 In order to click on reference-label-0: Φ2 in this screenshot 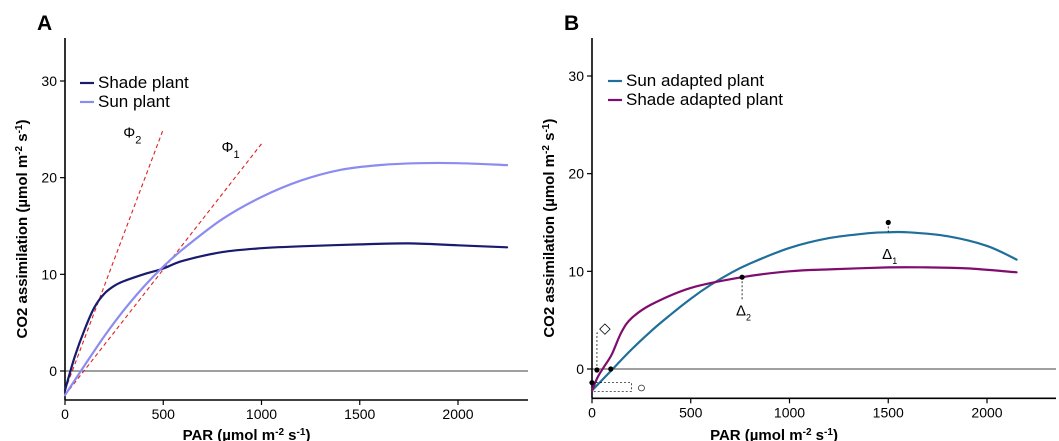, I will do `click(132, 135)`.